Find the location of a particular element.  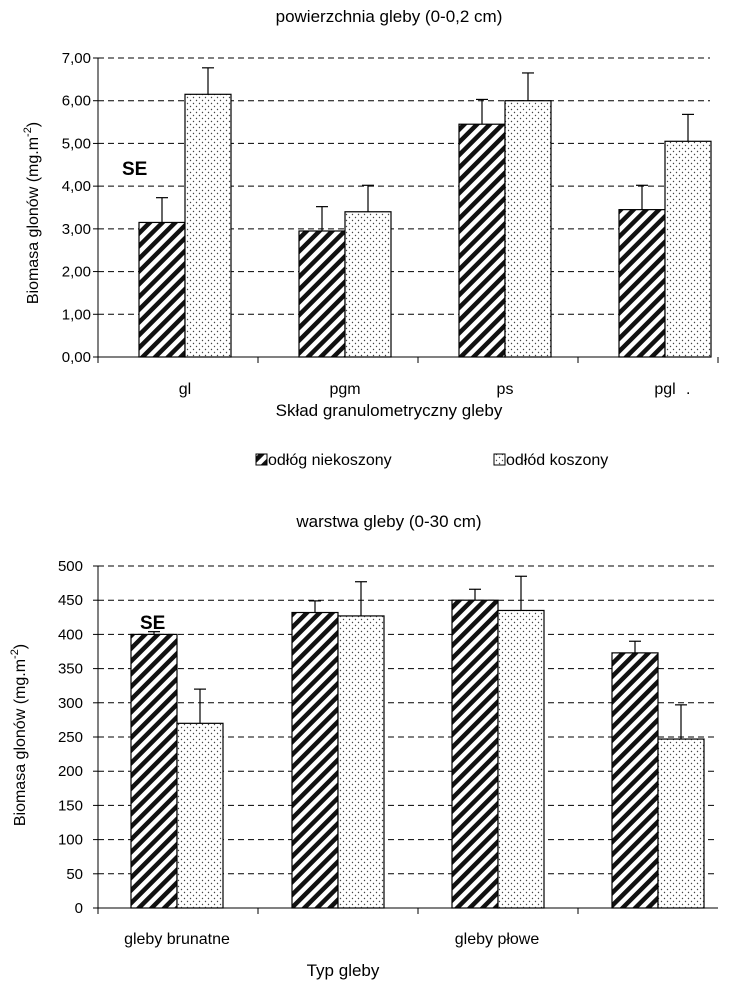

x-category-label-2: gleby płowe is located at coordinates (497, 939).